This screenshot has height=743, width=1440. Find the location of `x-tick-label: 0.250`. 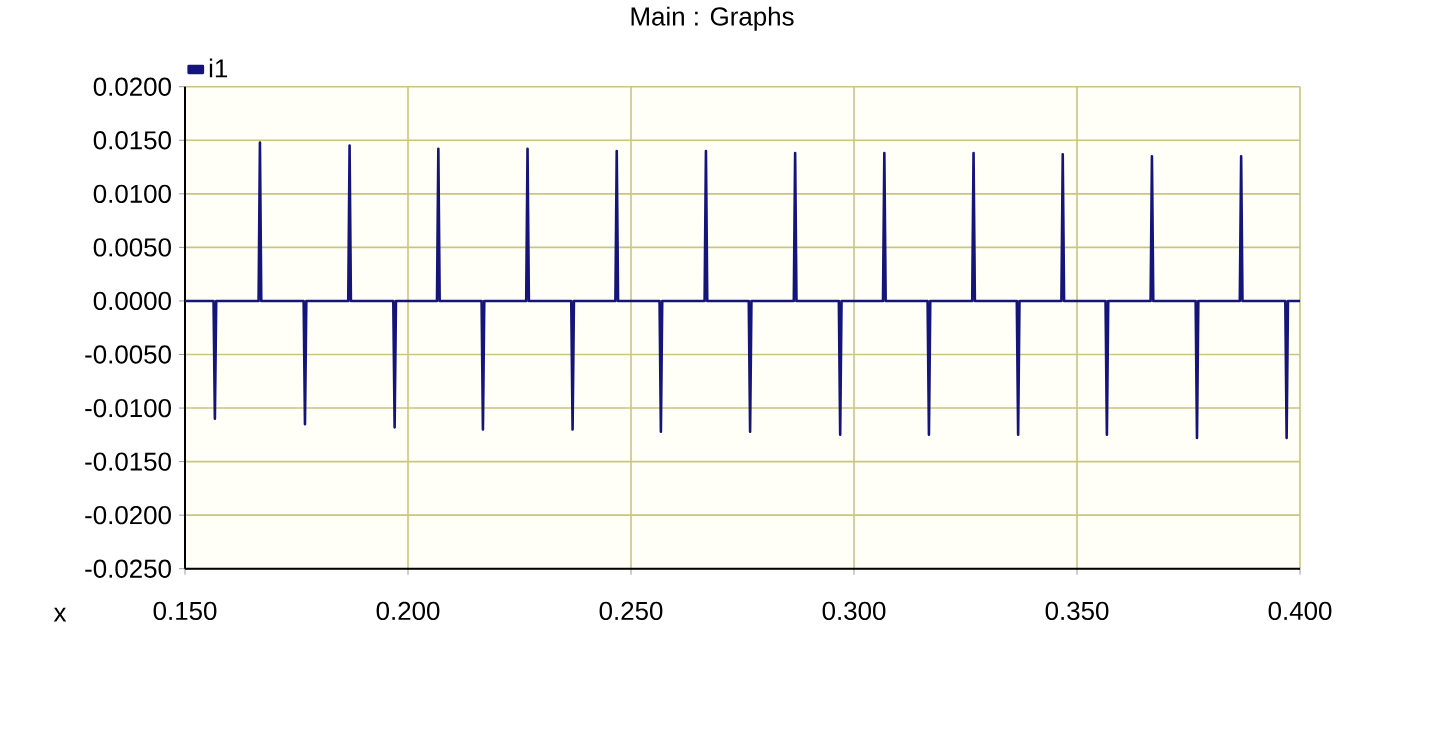

x-tick-label: 0.250 is located at coordinates (631, 611).